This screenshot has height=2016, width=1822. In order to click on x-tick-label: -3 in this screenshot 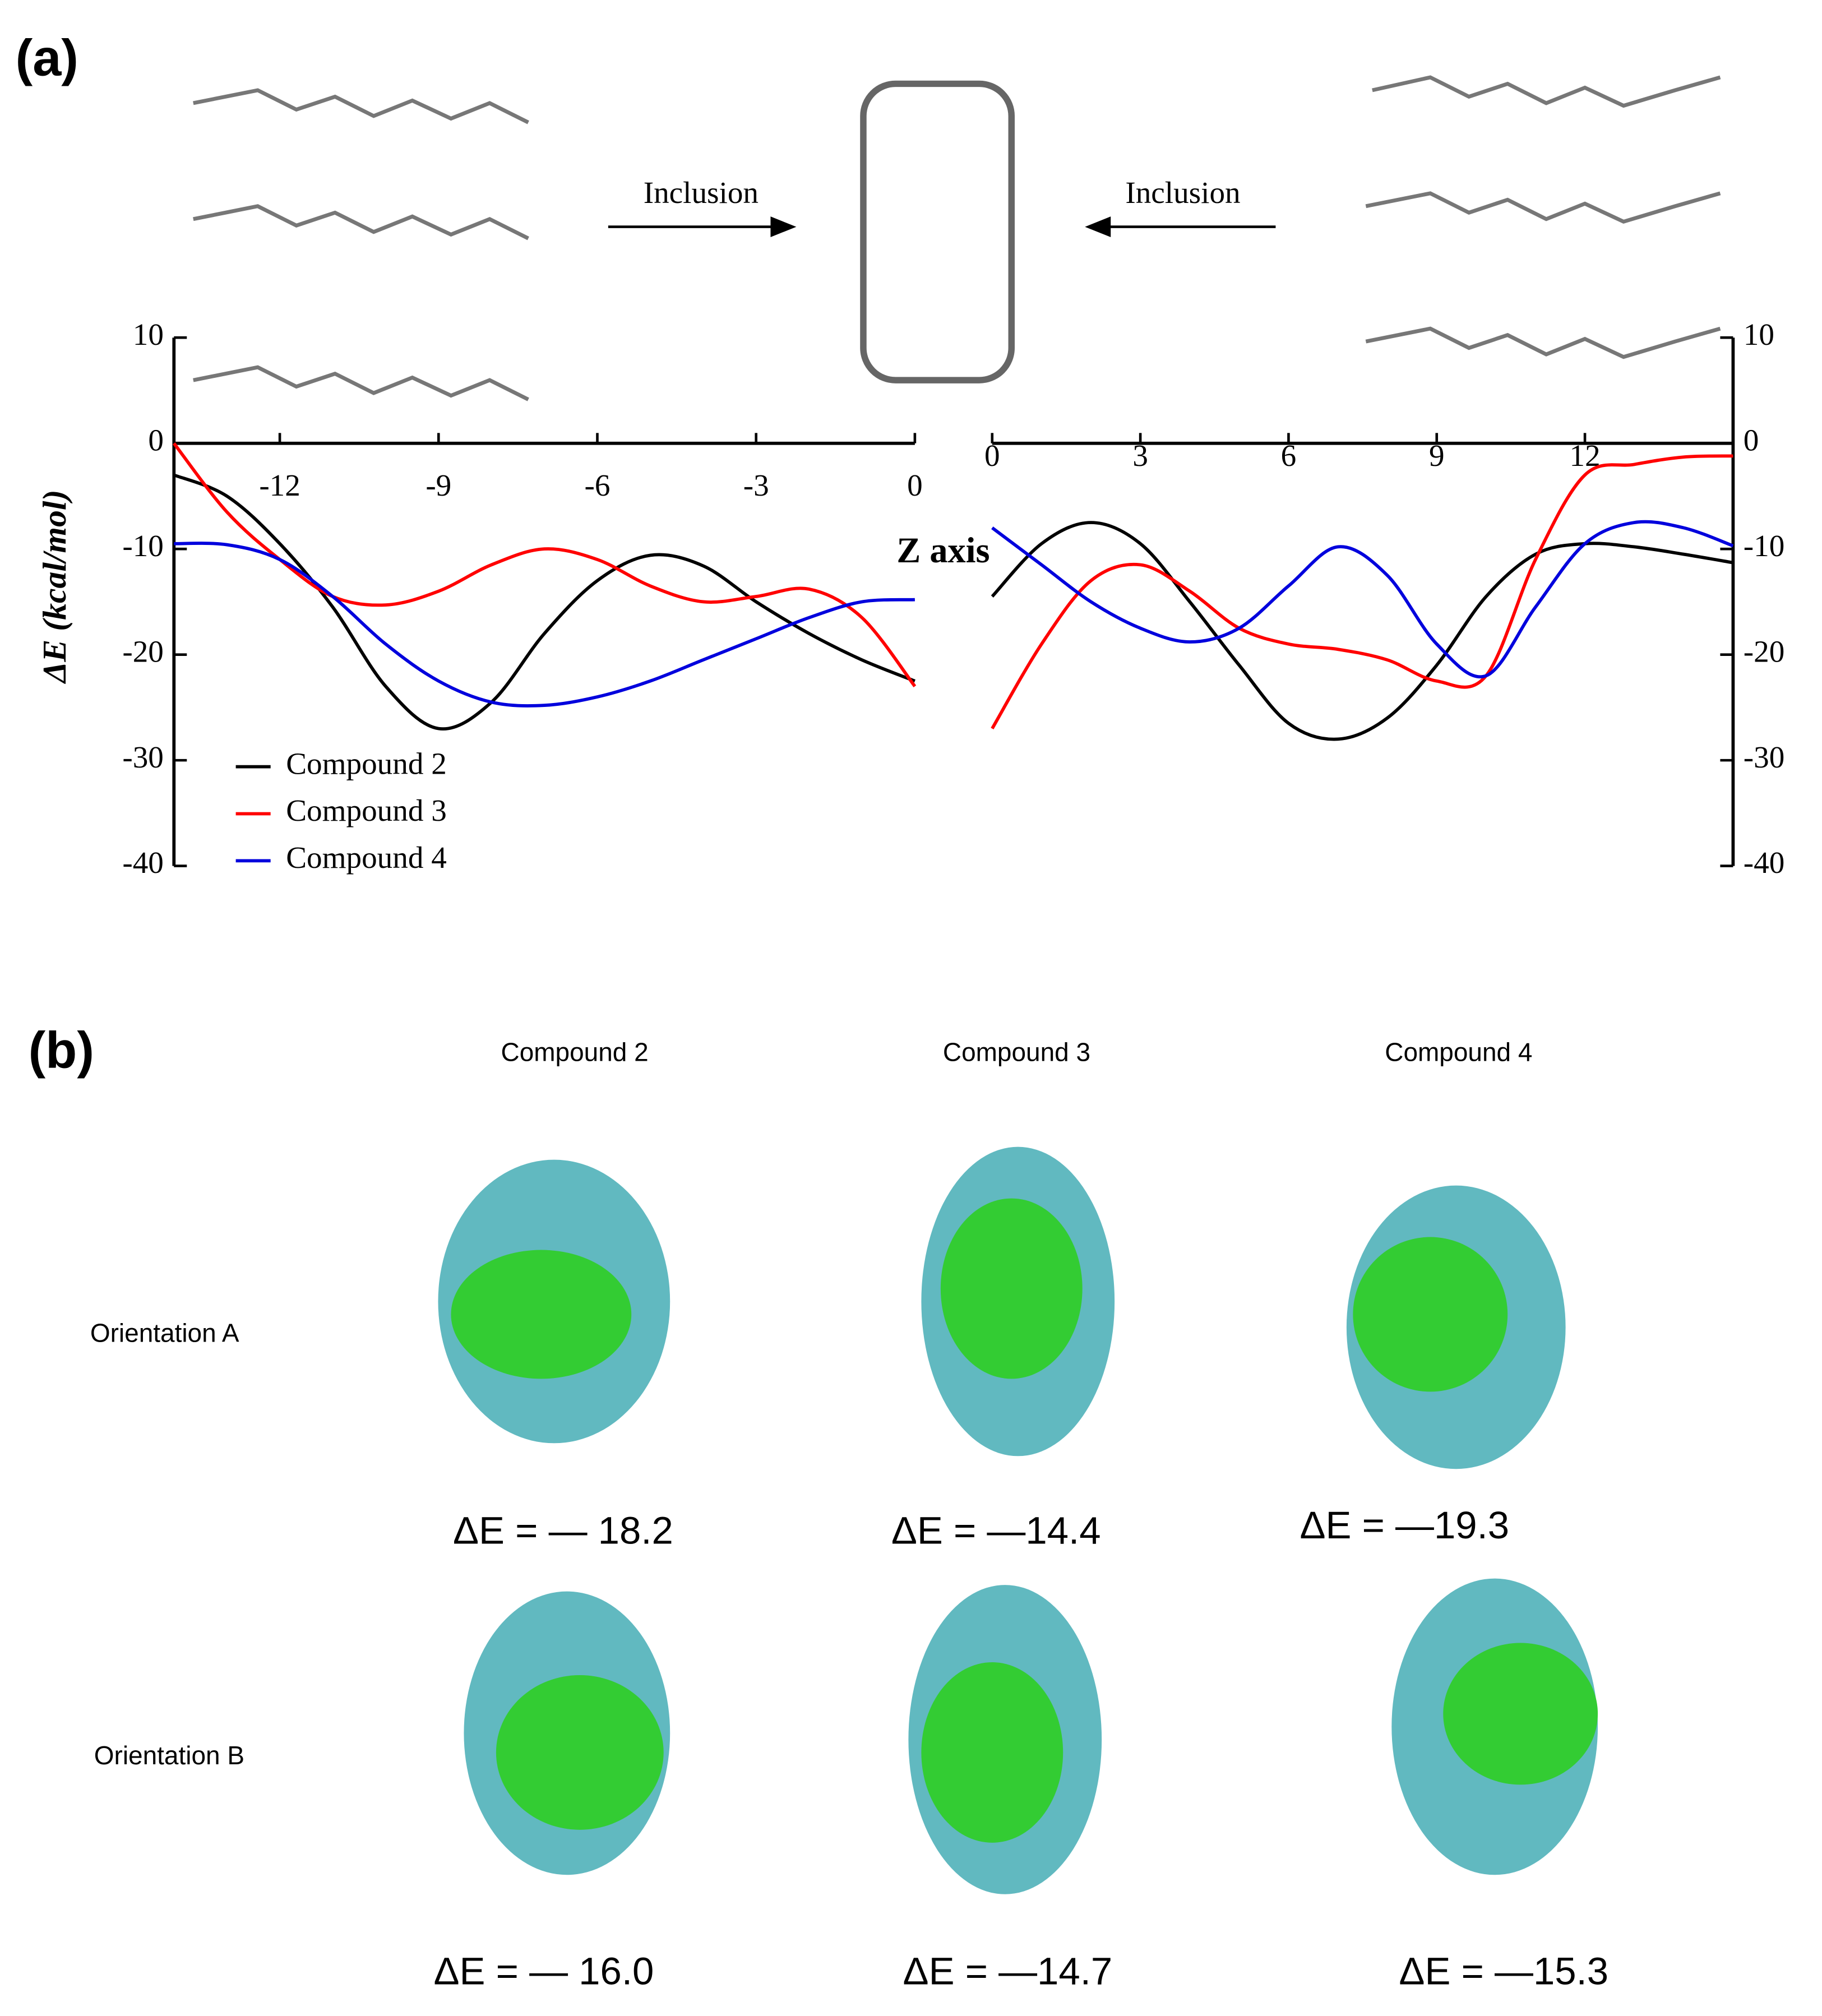, I will do `click(756, 485)`.